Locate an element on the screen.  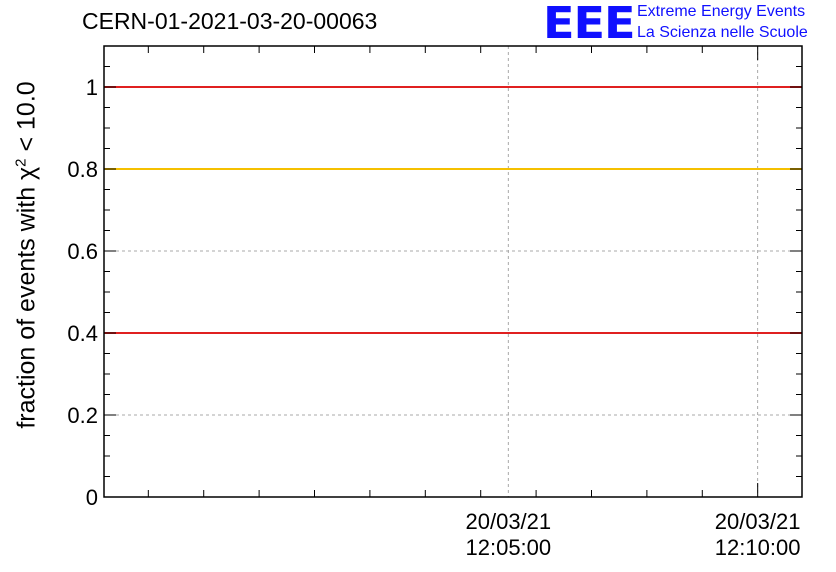
x-tick-label: 20/03/21 12:10:00 is located at coordinates (758, 535).